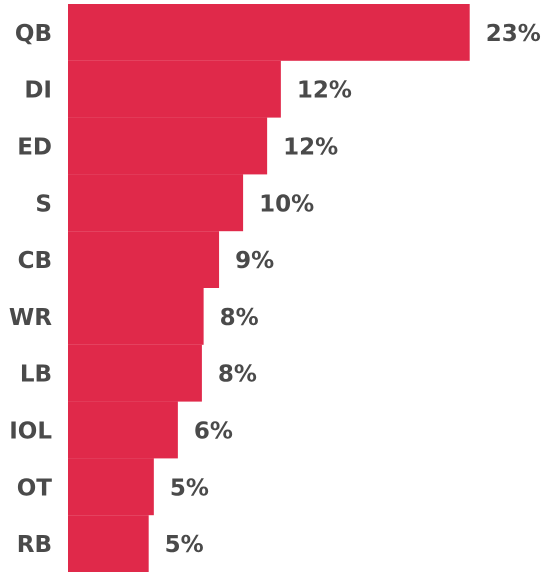  I want to click on y-tick-label: LB, so click(36, 375).